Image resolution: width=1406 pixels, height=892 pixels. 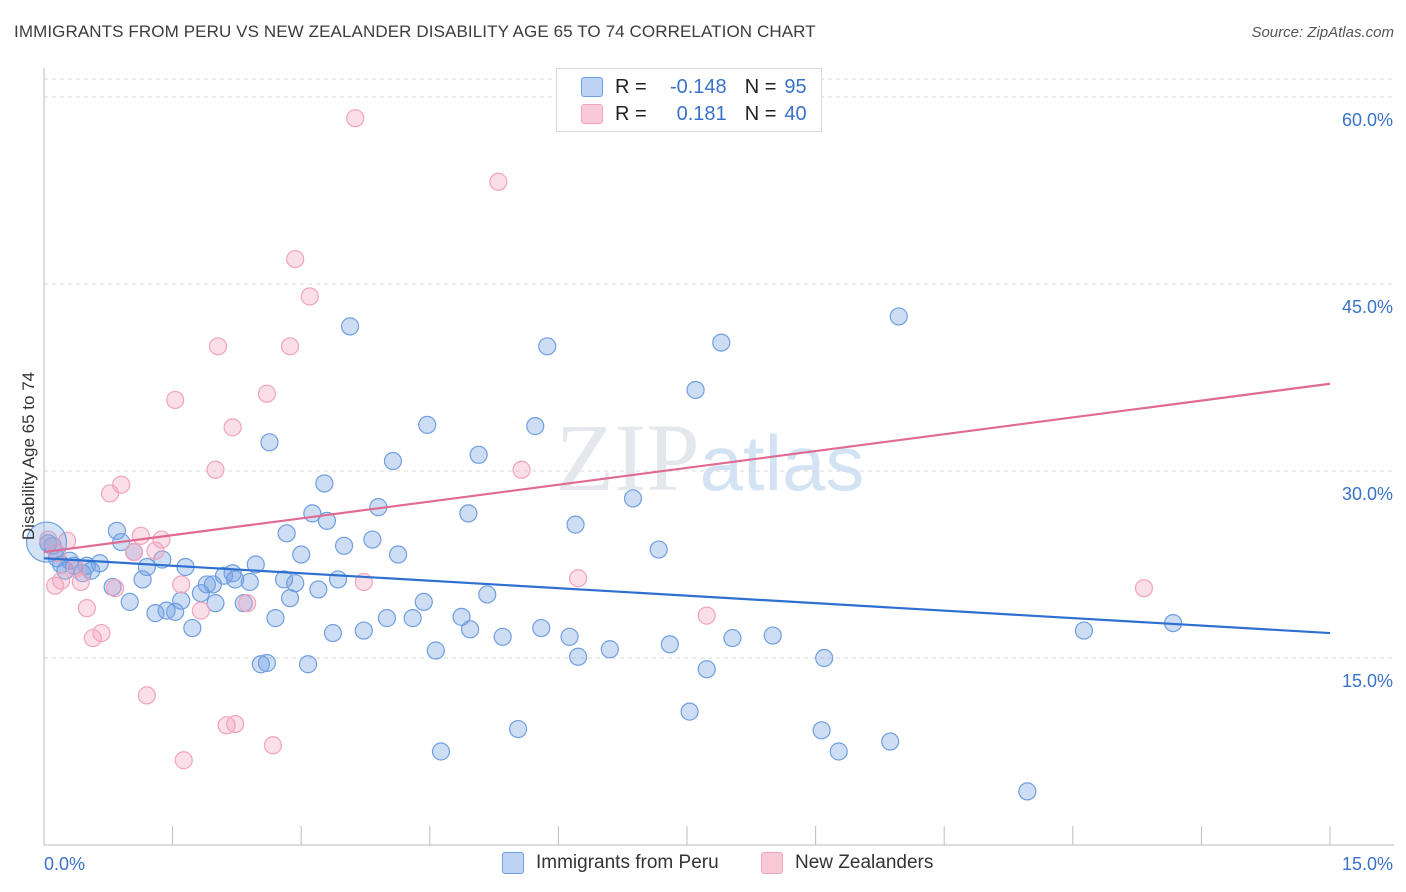 What do you see at coordinates (772, 863) in the screenshot?
I see `nz-legend-swatch` at bounding box center [772, 863].